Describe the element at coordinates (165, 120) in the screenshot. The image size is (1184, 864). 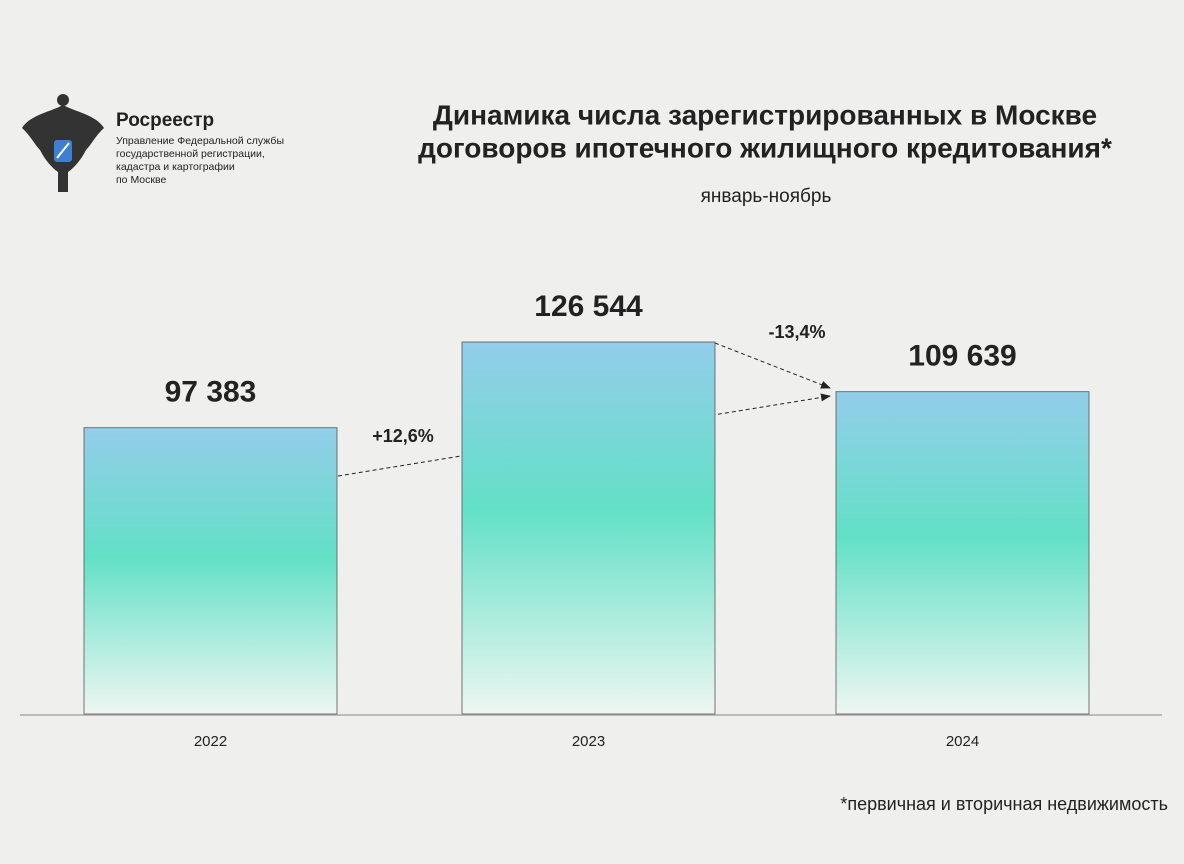
I see `org-name: Росреестр` at that location.